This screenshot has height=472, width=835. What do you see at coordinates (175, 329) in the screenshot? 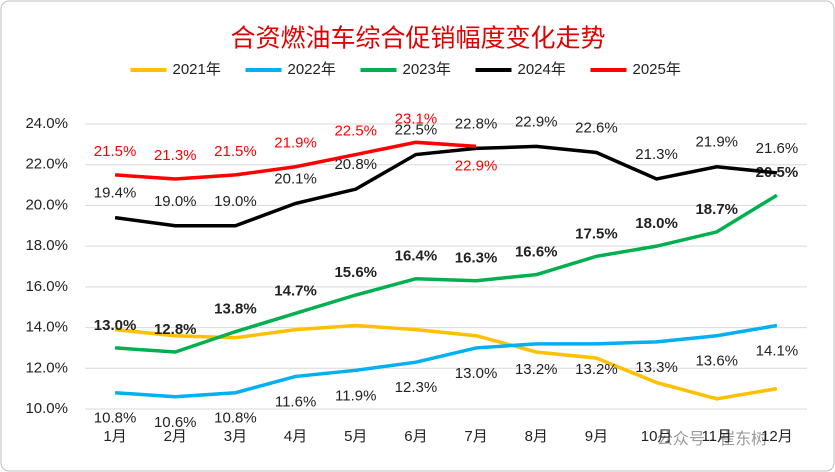
I see `data-label: 12.8%` at bounding box center [175, 329].